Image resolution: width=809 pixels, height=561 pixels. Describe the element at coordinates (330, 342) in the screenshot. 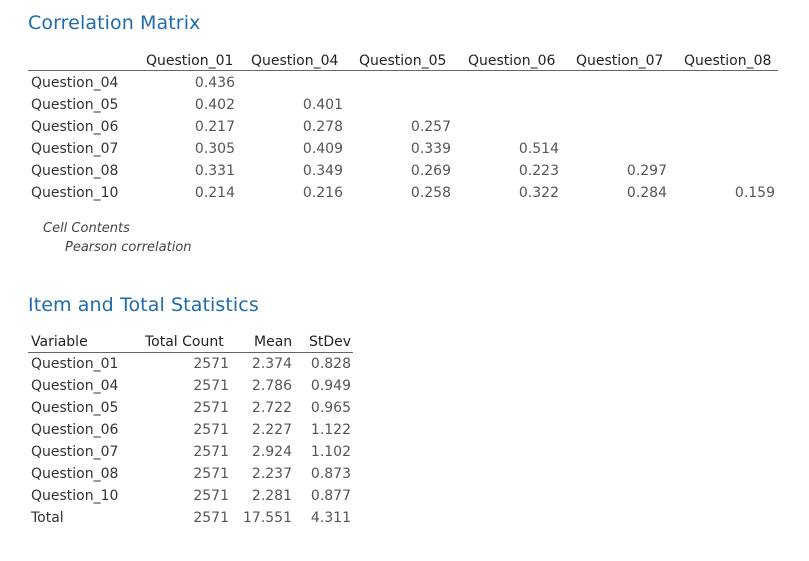

I see `stat-col-header: StDev` at that location.